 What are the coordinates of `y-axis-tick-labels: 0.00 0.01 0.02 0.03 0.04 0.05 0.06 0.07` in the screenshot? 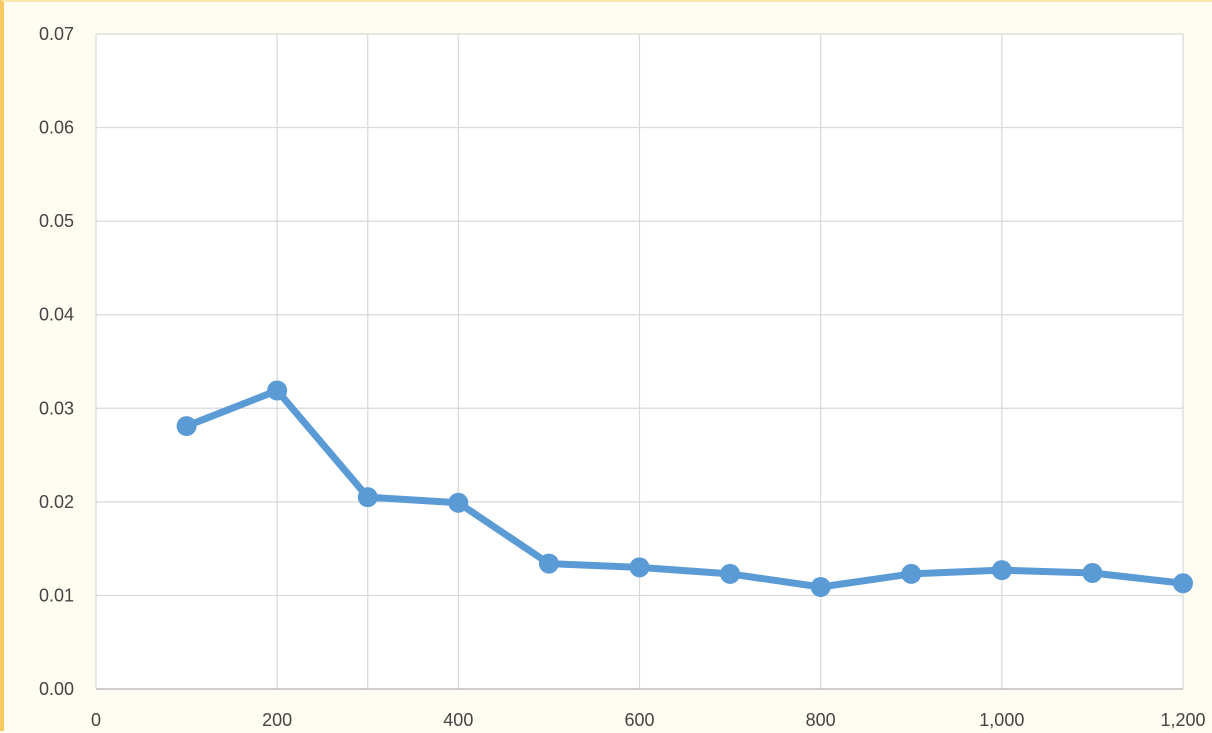 It's located at (56, 361).